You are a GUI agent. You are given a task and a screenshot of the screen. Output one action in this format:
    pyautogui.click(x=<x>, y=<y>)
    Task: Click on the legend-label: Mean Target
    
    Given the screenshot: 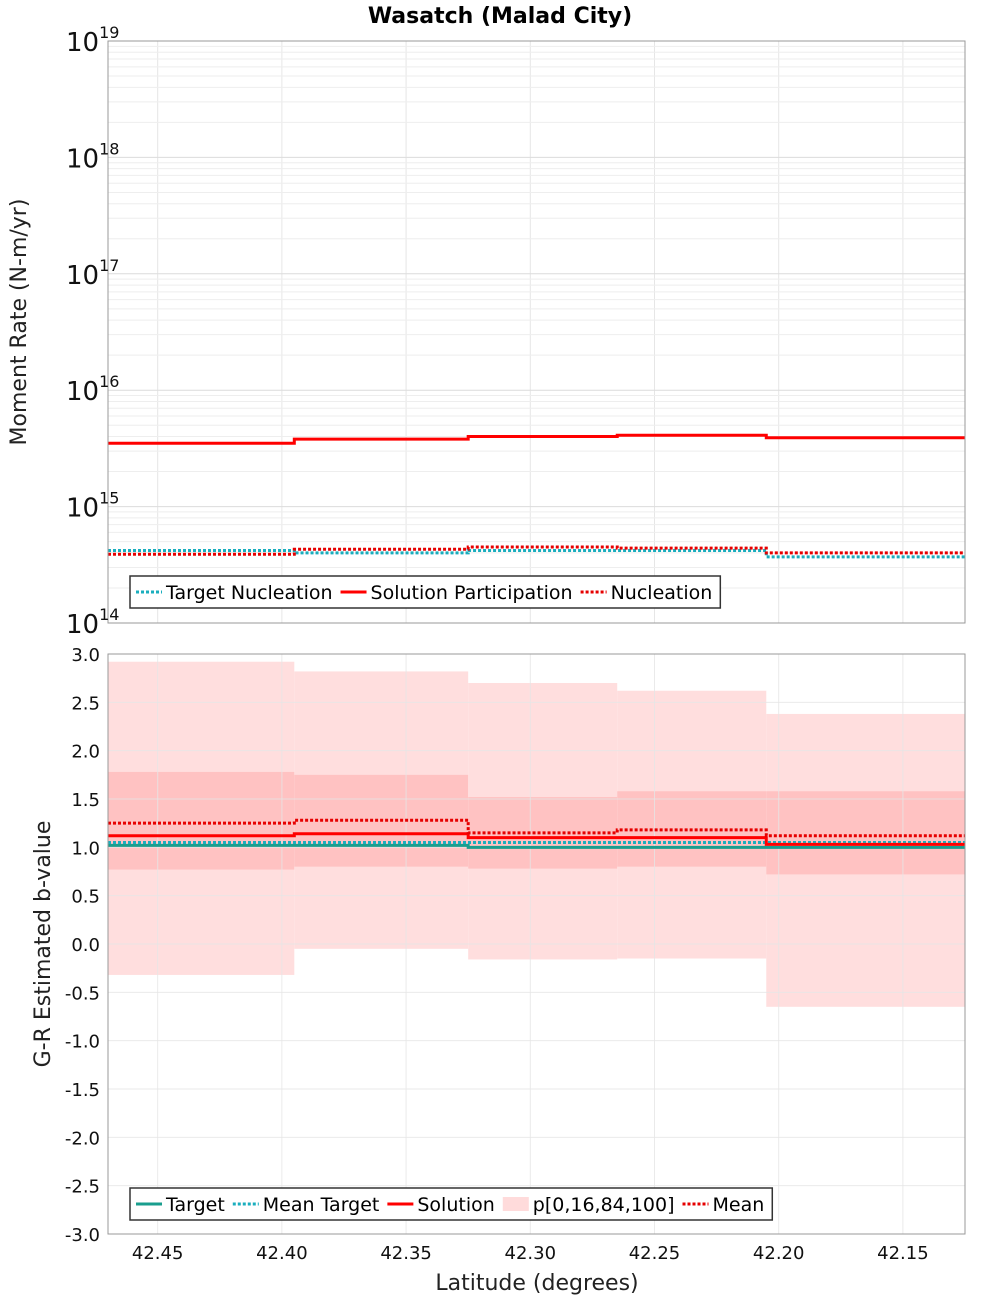 What is the action you would take?
    pyautogui.click(x=321, y=1205)
    